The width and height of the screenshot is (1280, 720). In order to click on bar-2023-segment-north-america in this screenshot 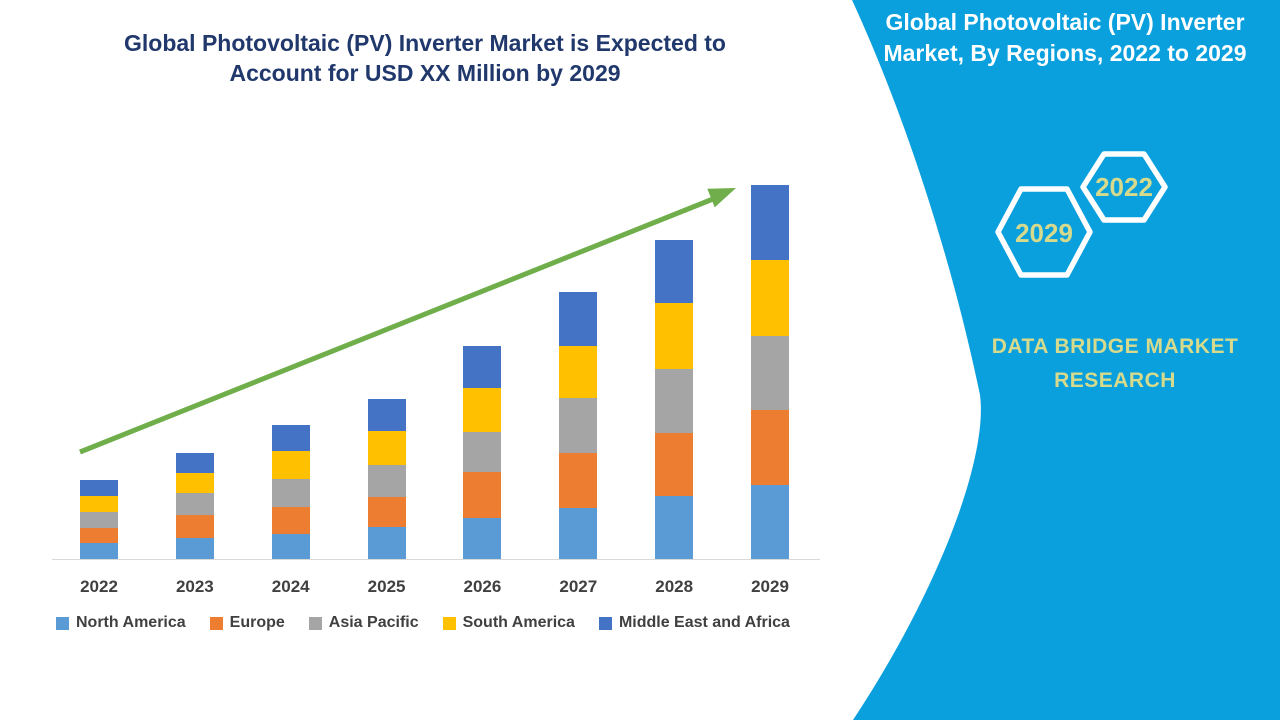, I will do `click(194, 548)`.